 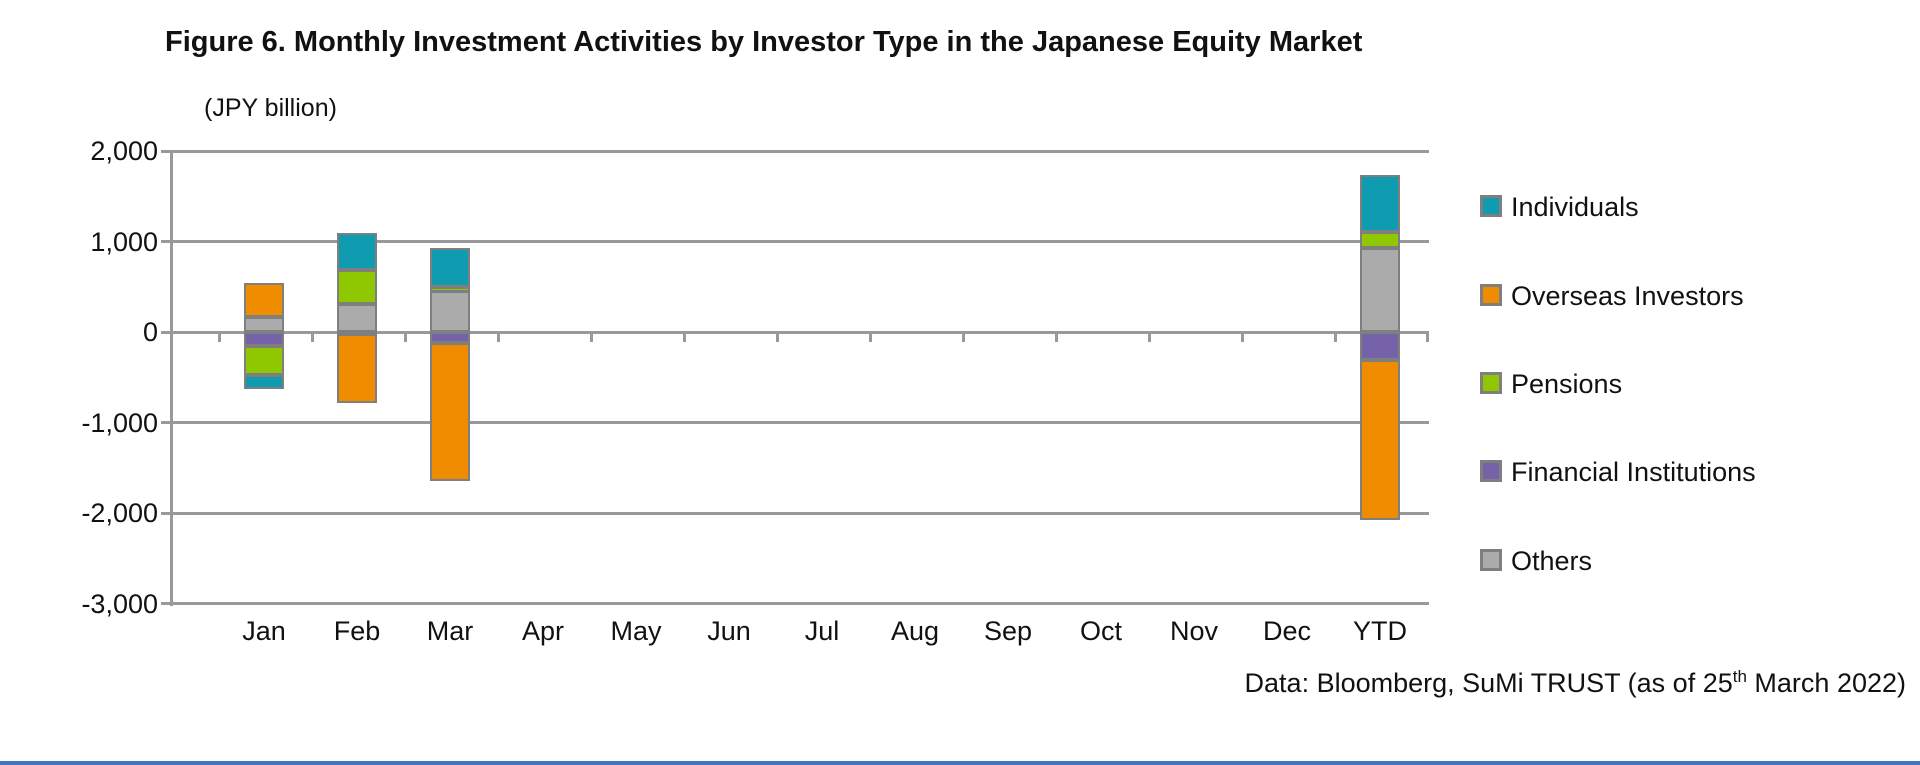 What do you see at coordinates (1286, 631) in the screenshot?
I see `x-axis-label-dec: Dec` at bounding box center [1286, 631].